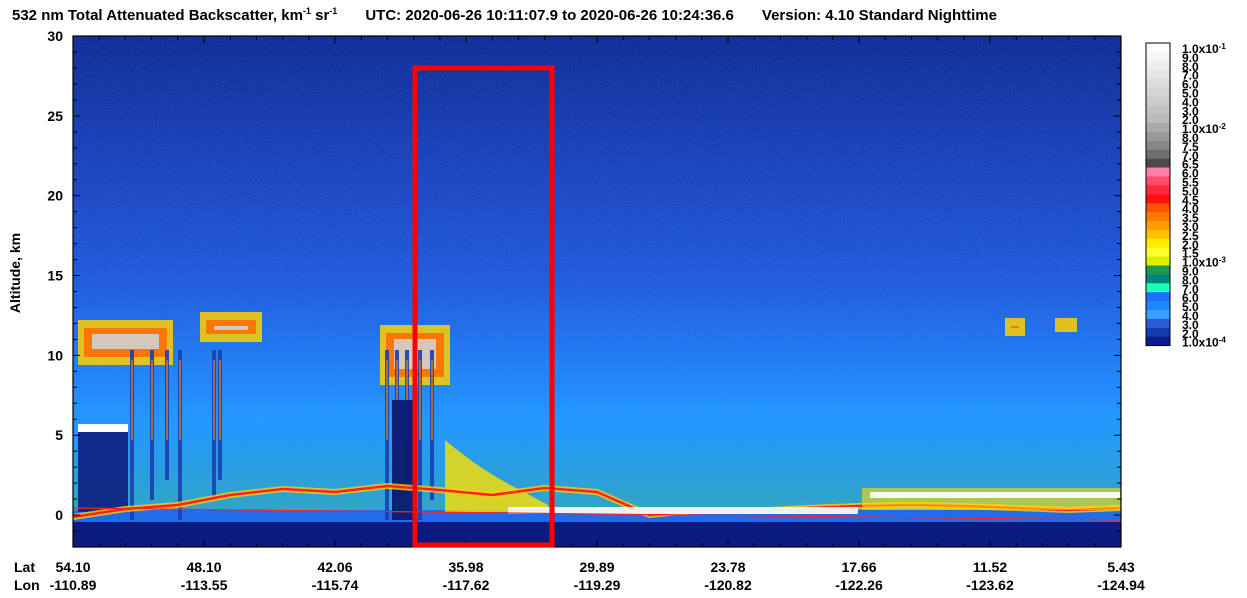  What do you see at coordinates (320, 15) in the screenshot?
I see `title-sr: sr` at bounding box center [320, 15].